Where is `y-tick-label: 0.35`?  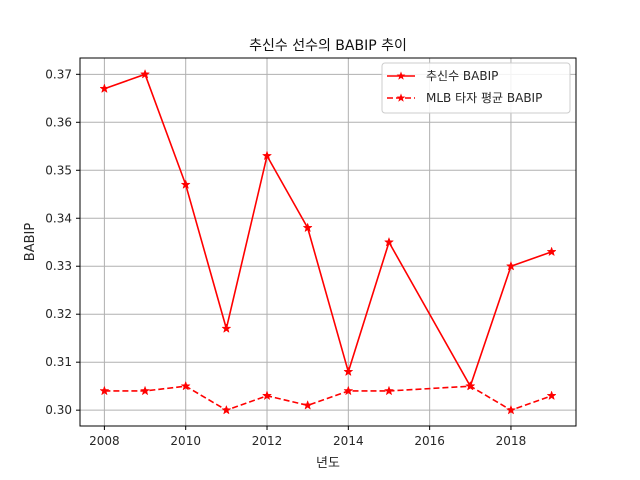
y-tick-label: 0.35 is located at coordinates (58, 170).